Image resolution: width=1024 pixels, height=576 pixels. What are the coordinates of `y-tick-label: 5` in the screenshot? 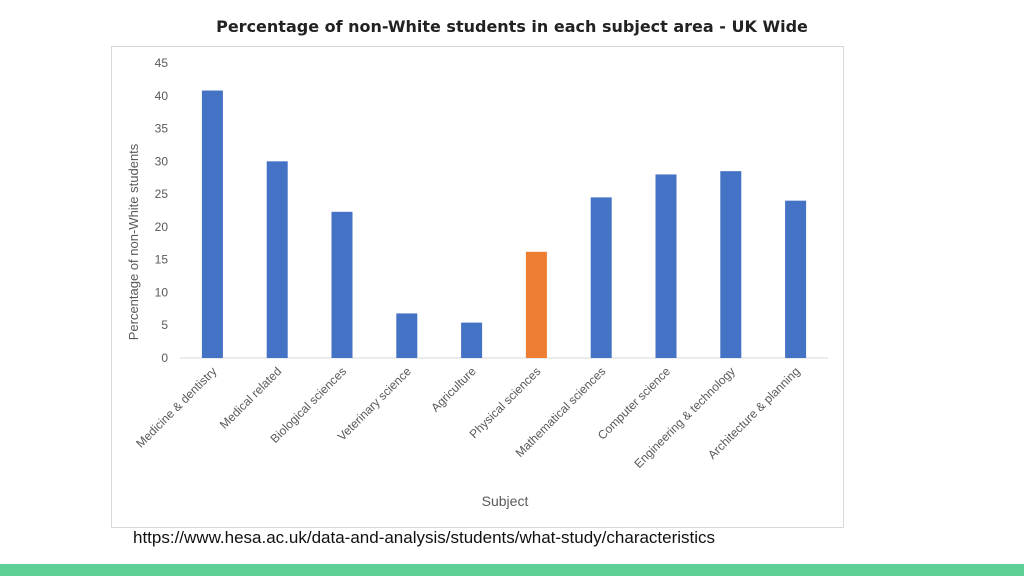 It's located at (164, 325).